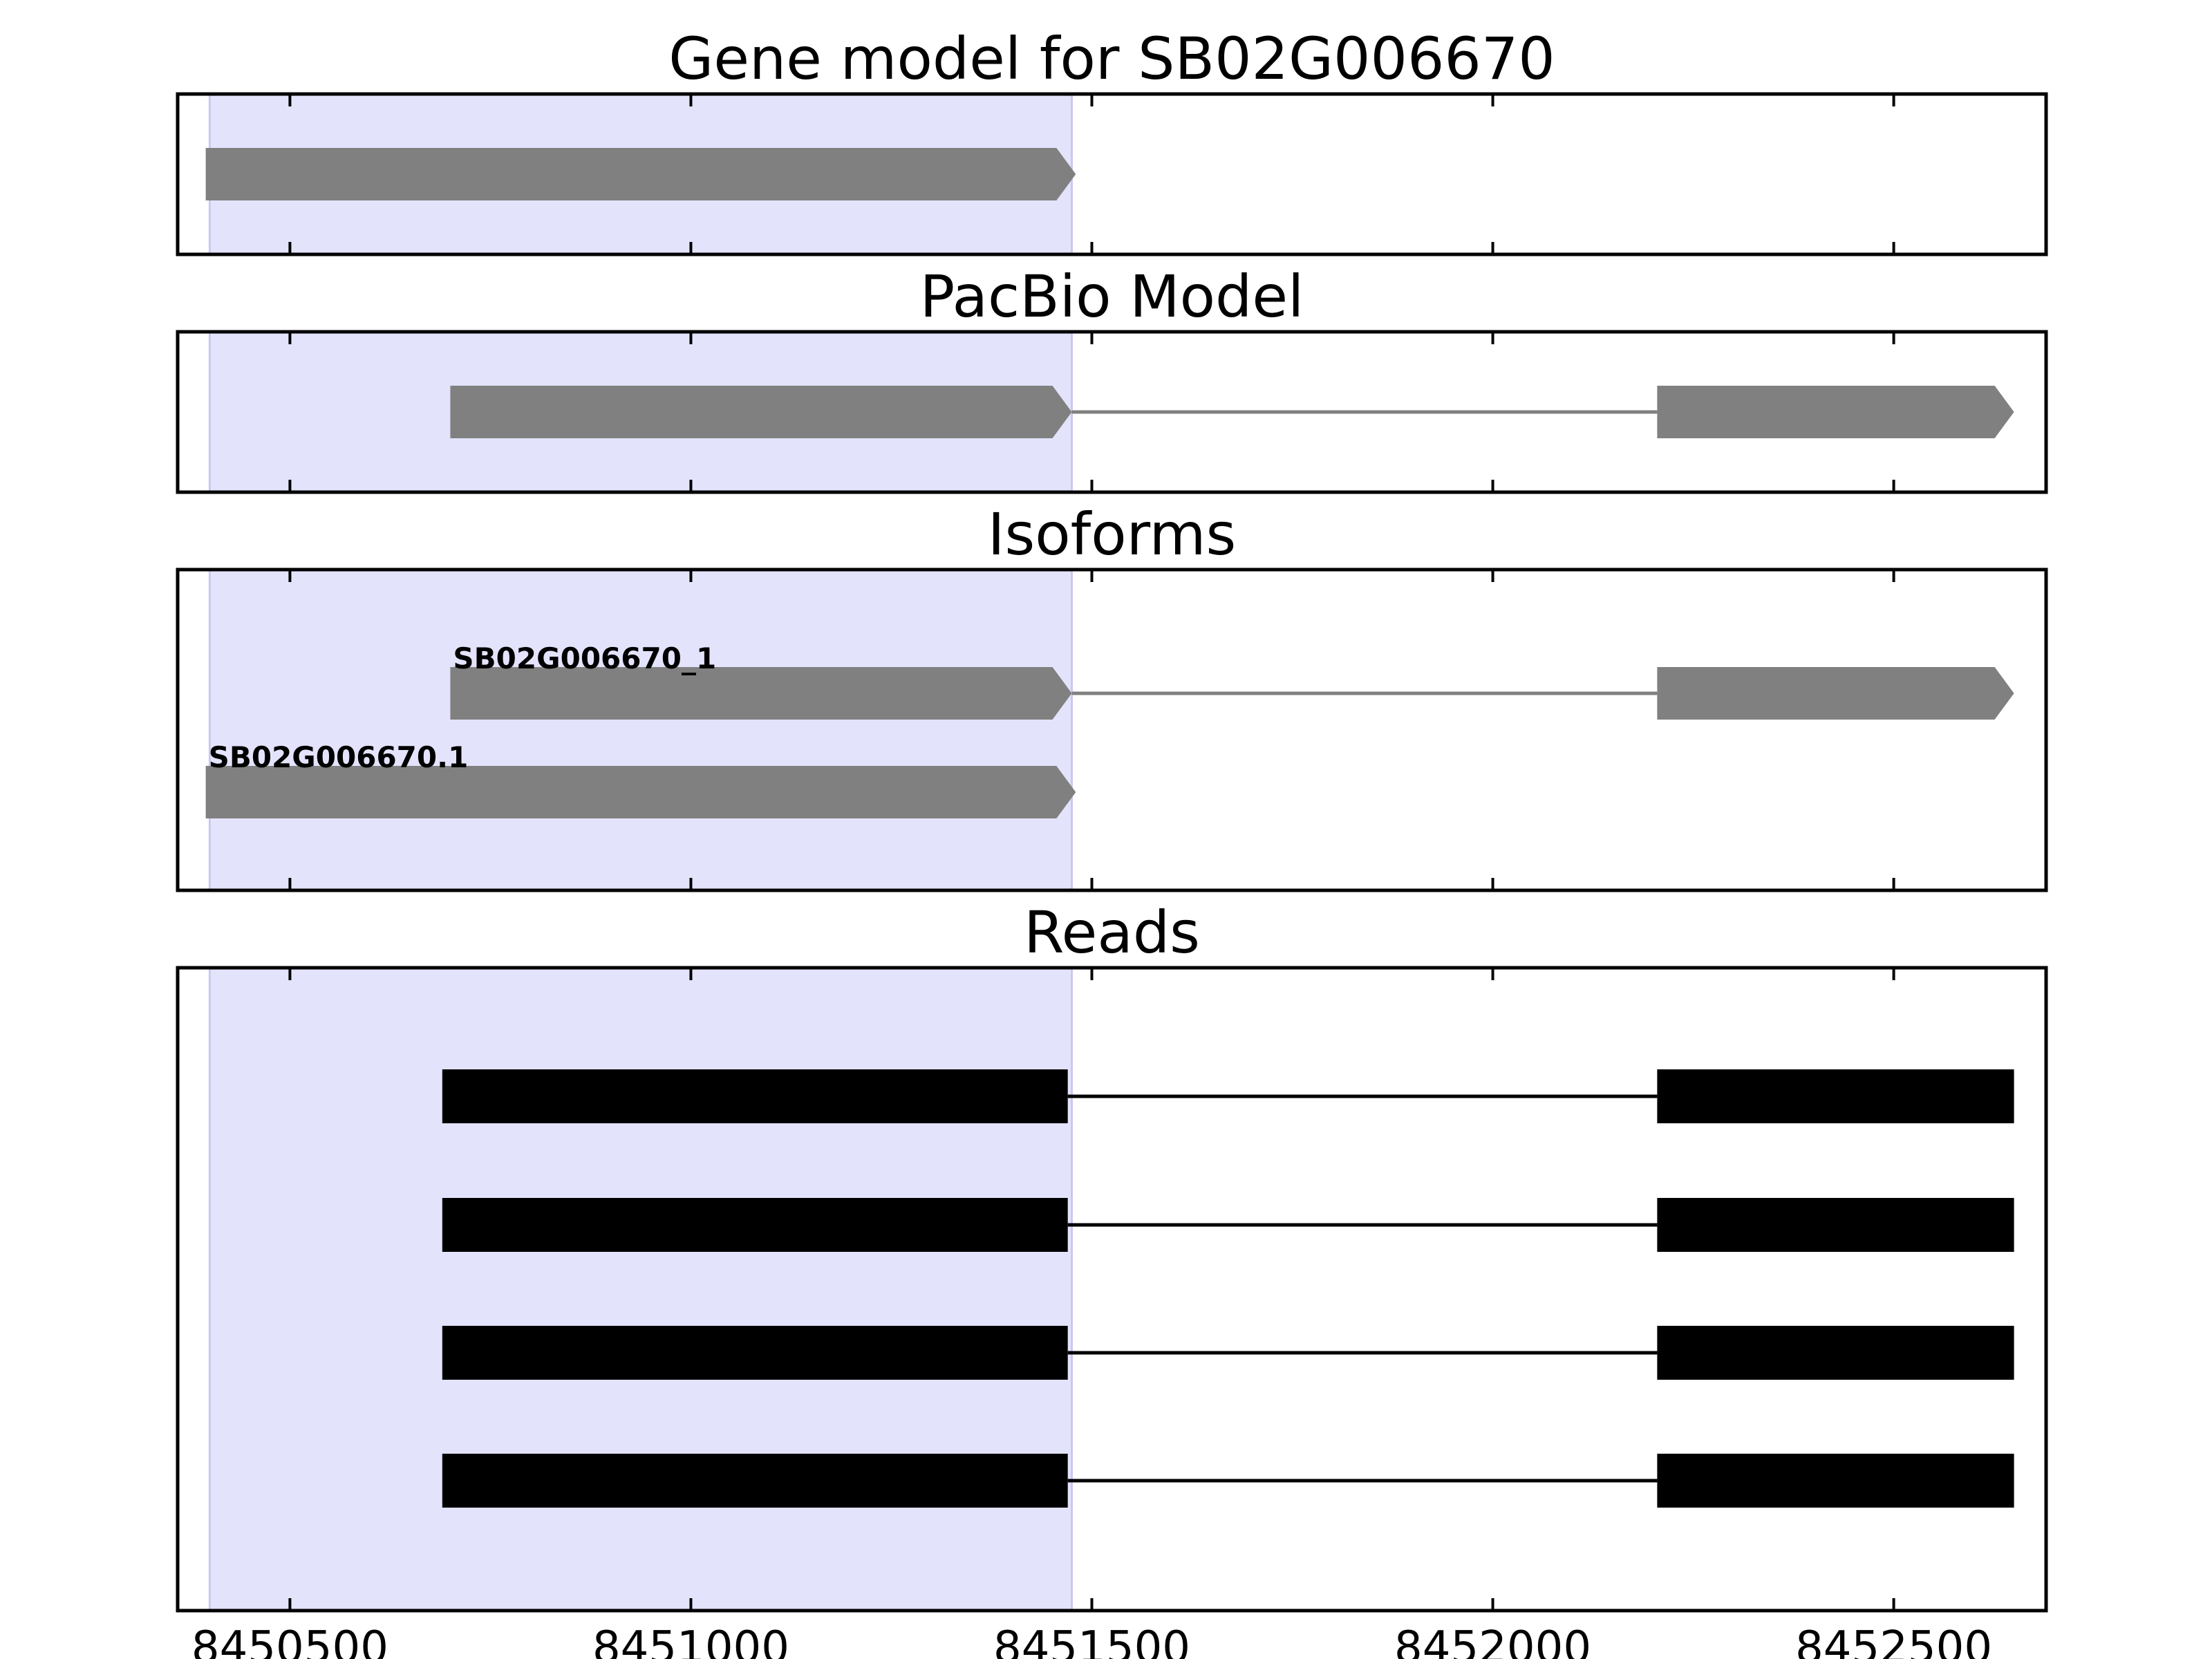 The height and width of the screenshot is (1659, 2212). What do you see at coordinates (1091, 1640) in the screenshot?
I see `x-tick-label: 8451500` at bounding box center [1091, 1640].